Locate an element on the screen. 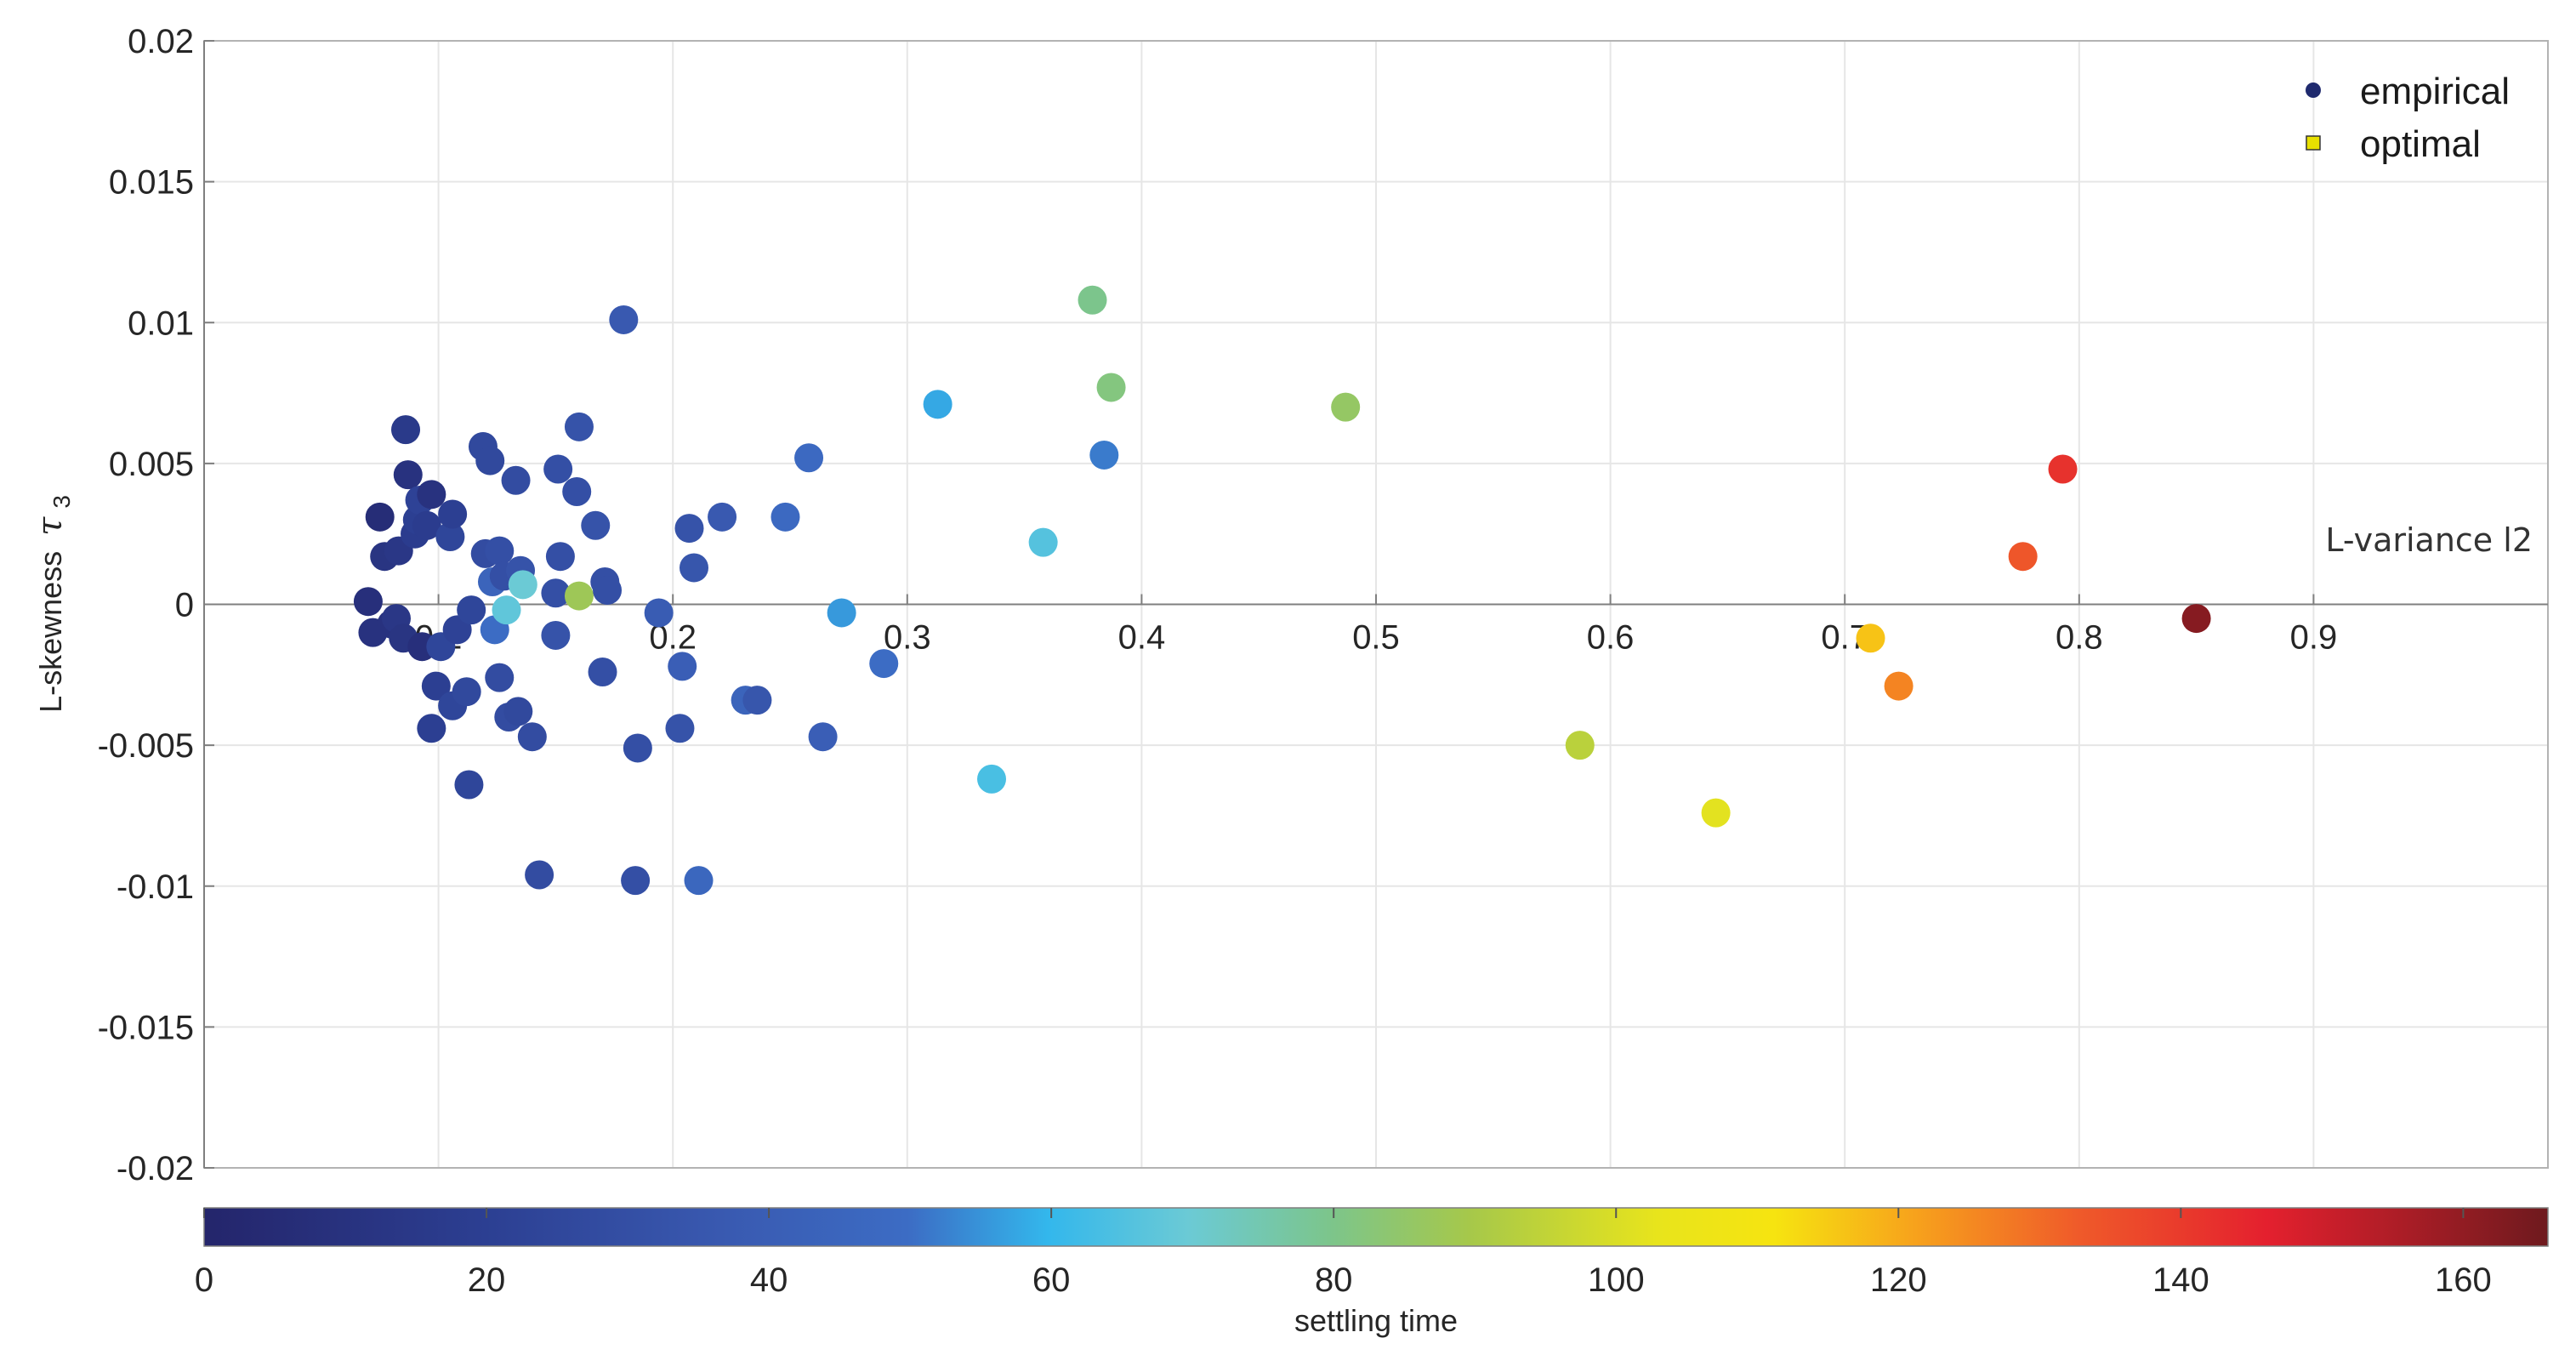 The width and height of the screenshot is (2576, 1355). y-tick-label: -0.02 is located at coordinates (155, 1168).